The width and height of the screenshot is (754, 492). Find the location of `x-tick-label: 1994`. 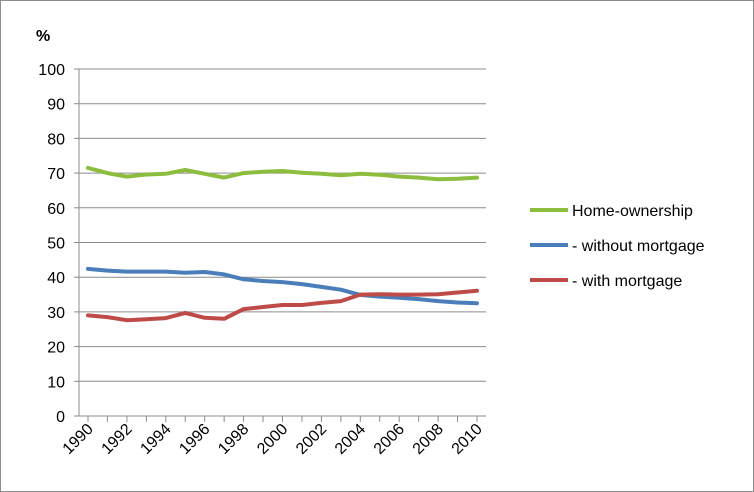

x-tick-label: 1994 is located at coordinates (155, 439).